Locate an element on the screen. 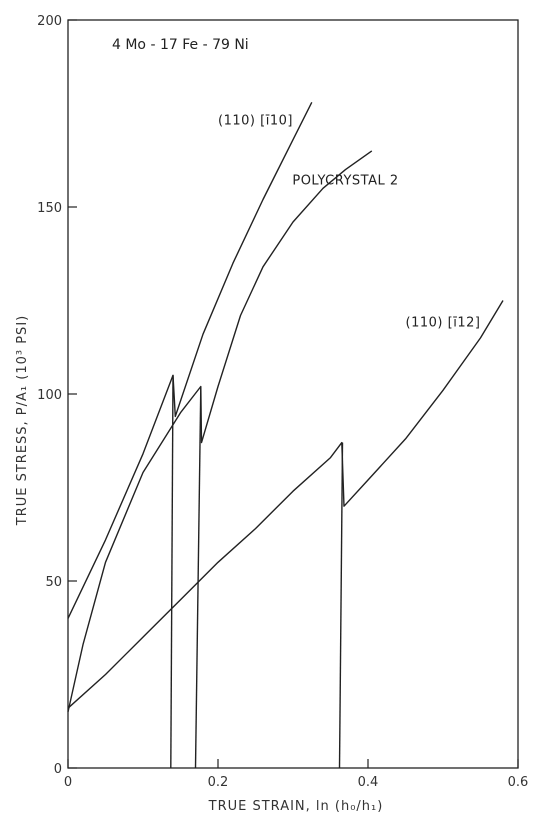 The height and width of the screenshot is (817, 535). labels-group: (110) [ī10] POLYCRYSTAL 2 (110) [ī12] is located at coordinates (349, 222).